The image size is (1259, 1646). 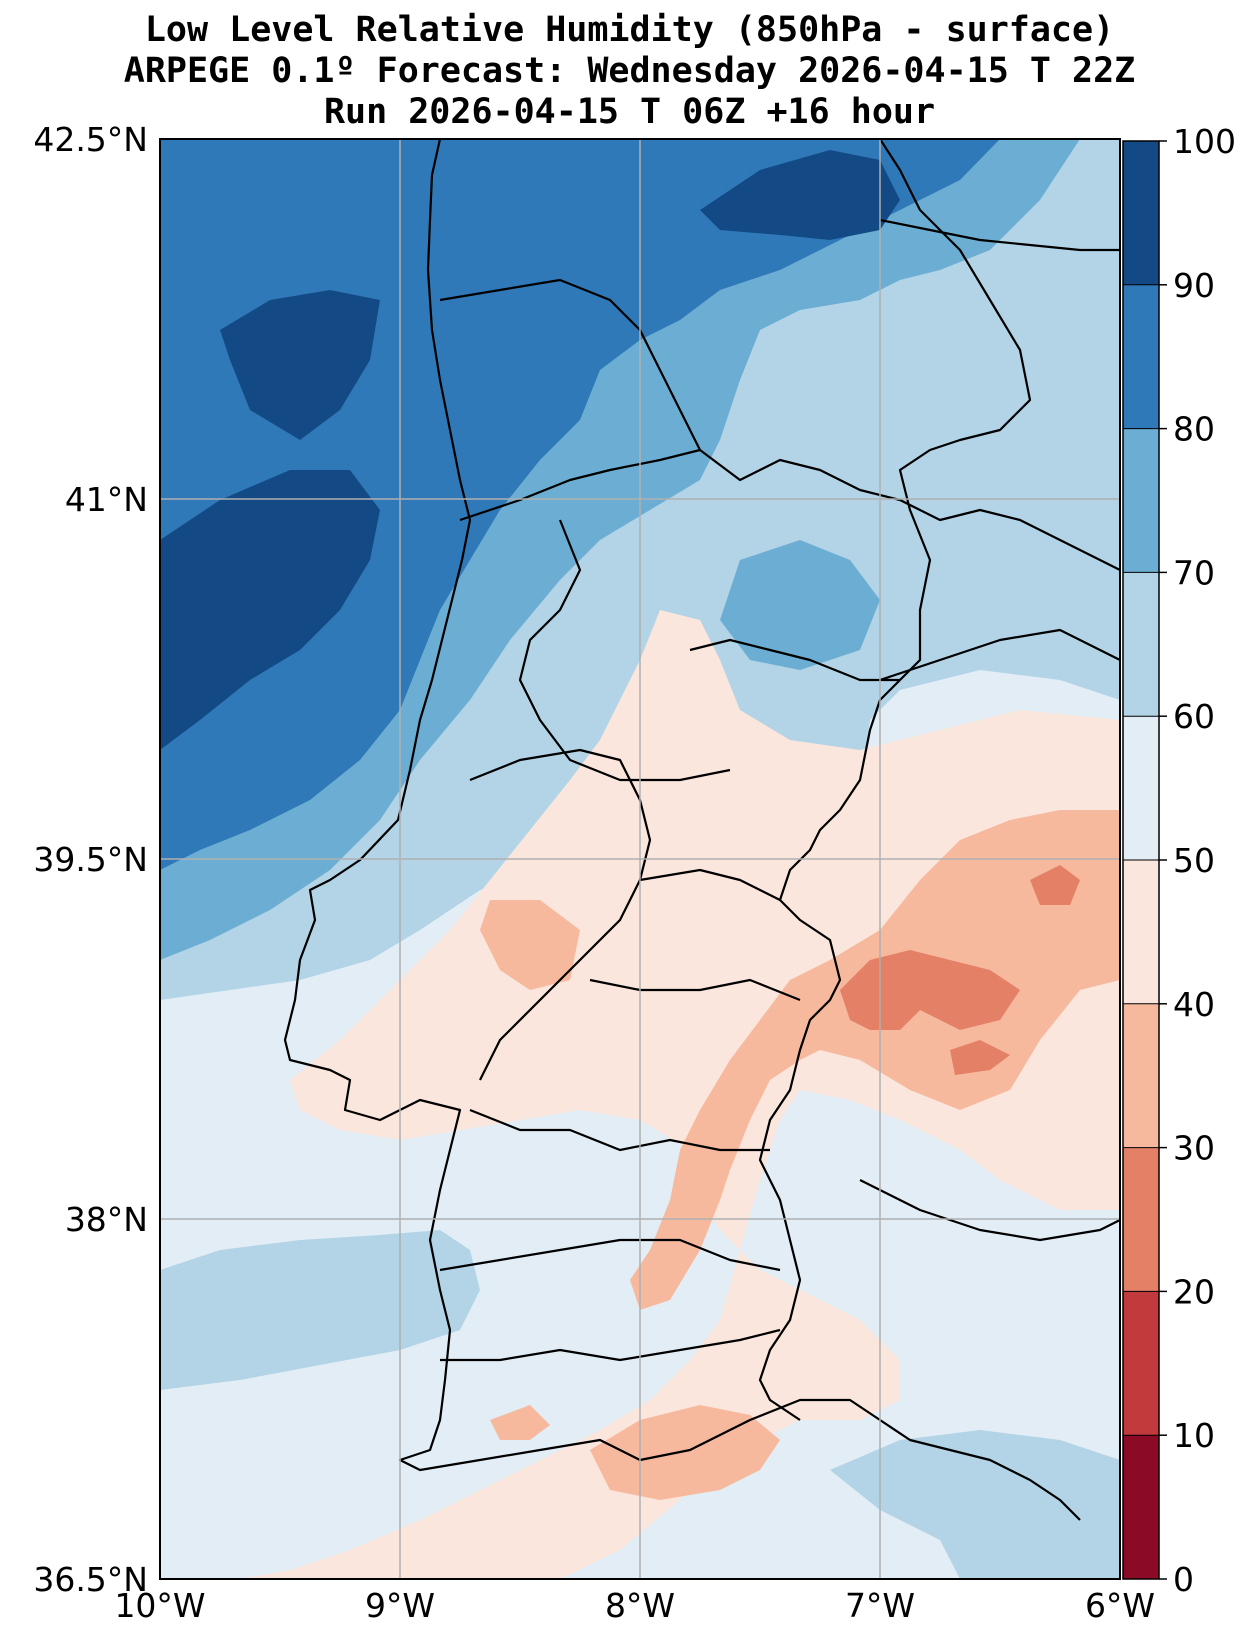 I want to click on colorbar-tick-label: 70, so click(x=1194, y=572).